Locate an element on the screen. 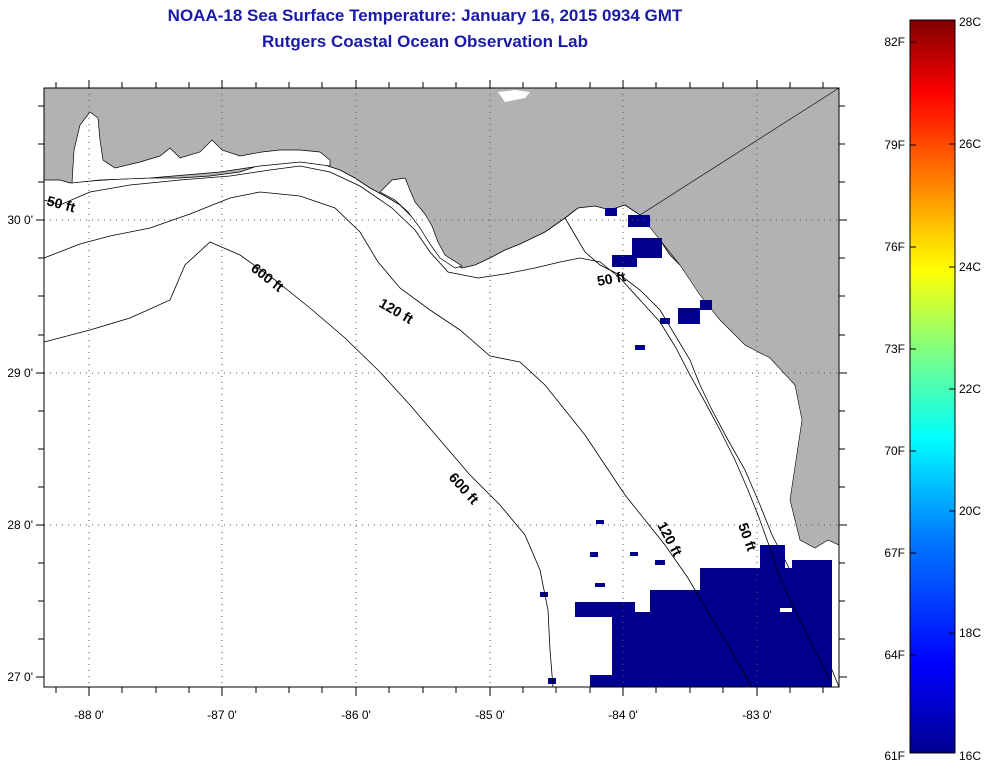 This screenshot has width=992, height=770. colorbar-c-22: 22C is located at coordinates (970, 389).